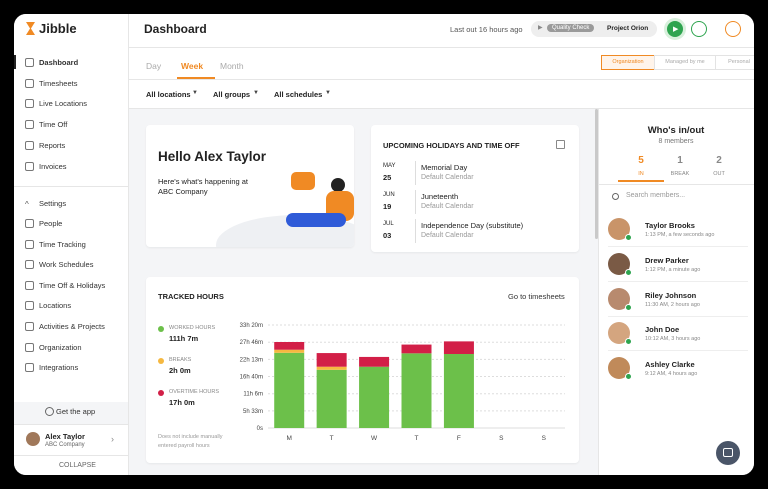 Image resolution: width=768 pixels, height=489 pixels. I want to click on filter: All groups, so click(232, 94).